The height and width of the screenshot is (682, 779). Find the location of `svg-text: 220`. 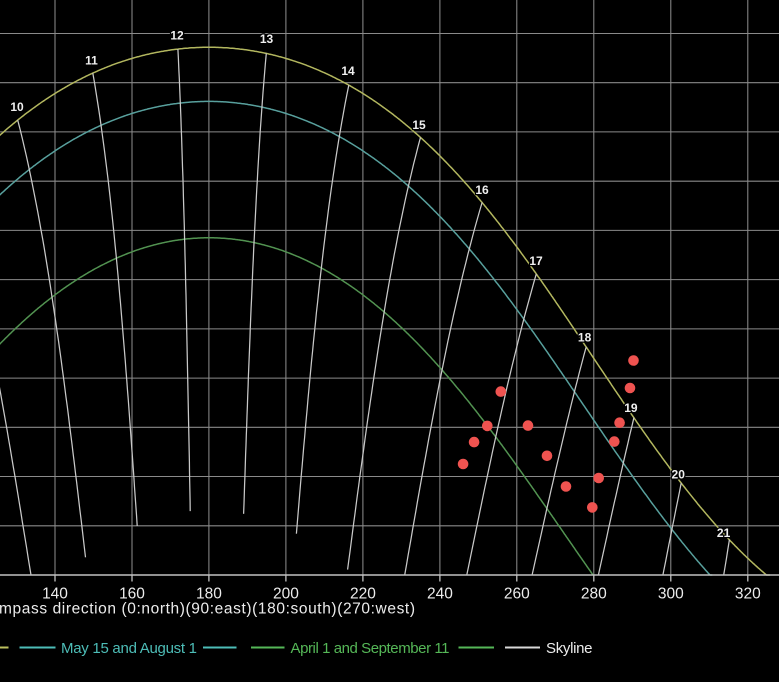

svg-text: 220 is located at coordinates (363, 593).